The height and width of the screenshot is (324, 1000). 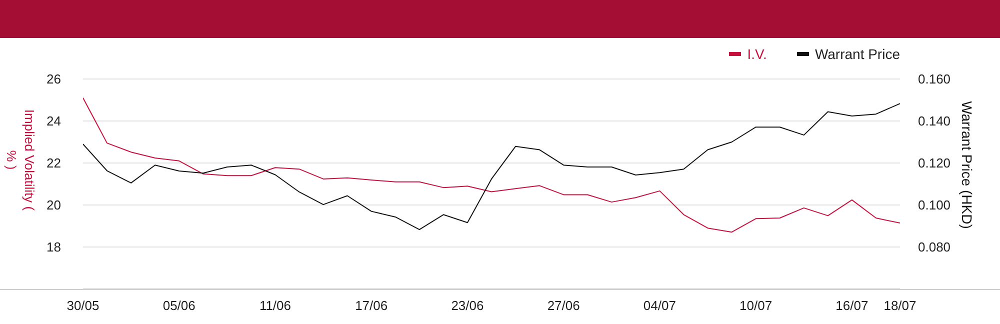 I want to click on x-tick-label: 11/06, so click(x=275, y=306).